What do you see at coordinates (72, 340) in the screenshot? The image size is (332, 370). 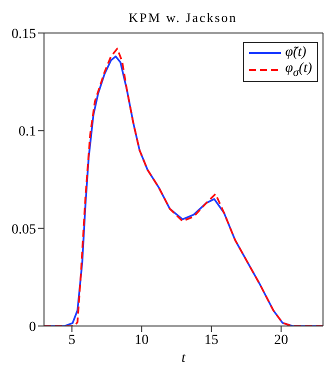 I see `x-tick-label: 5` at bounding box center [72, 340].